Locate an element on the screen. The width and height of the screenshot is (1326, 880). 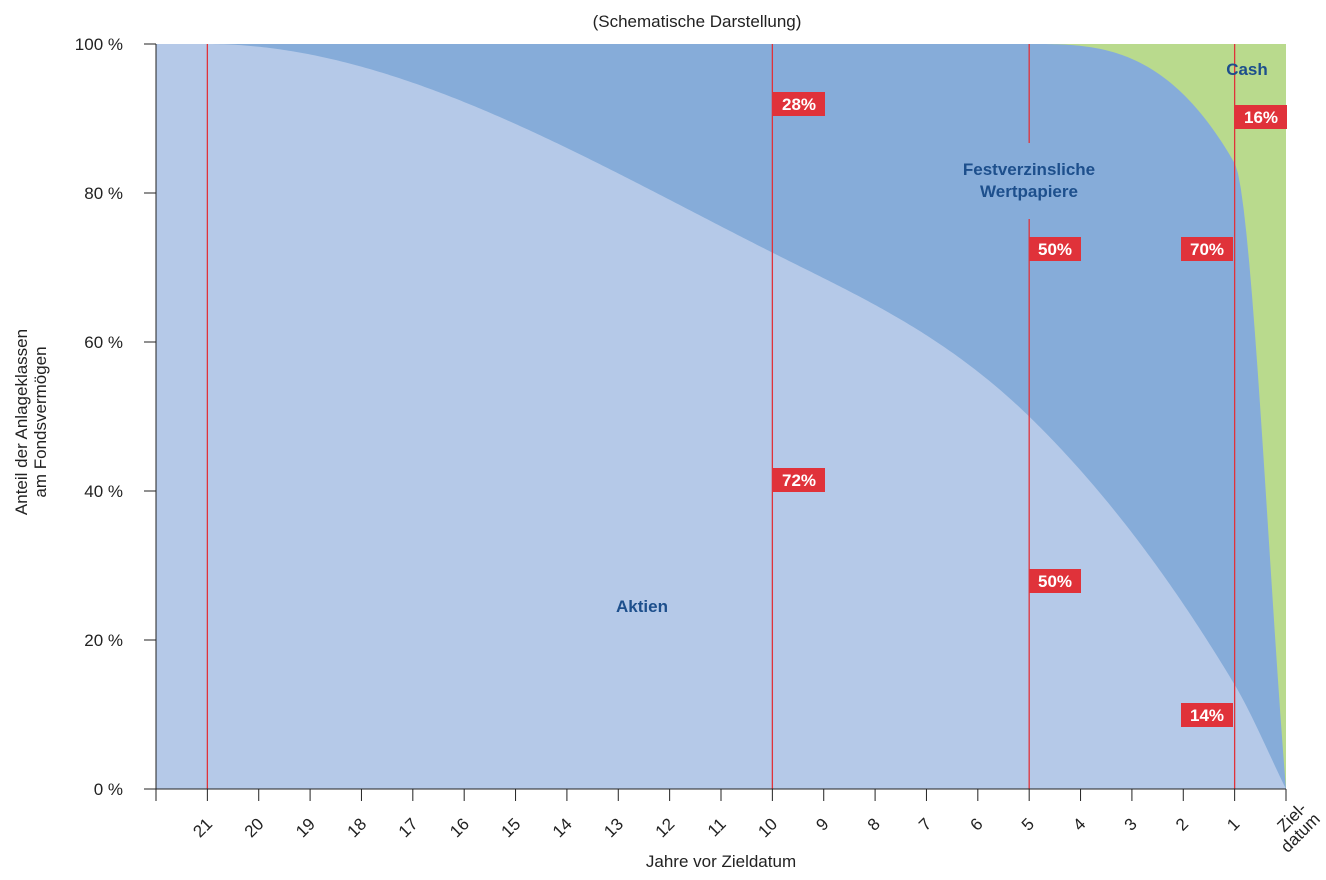
percent-badge-text: 70% is located at coordinates (1207, 249).